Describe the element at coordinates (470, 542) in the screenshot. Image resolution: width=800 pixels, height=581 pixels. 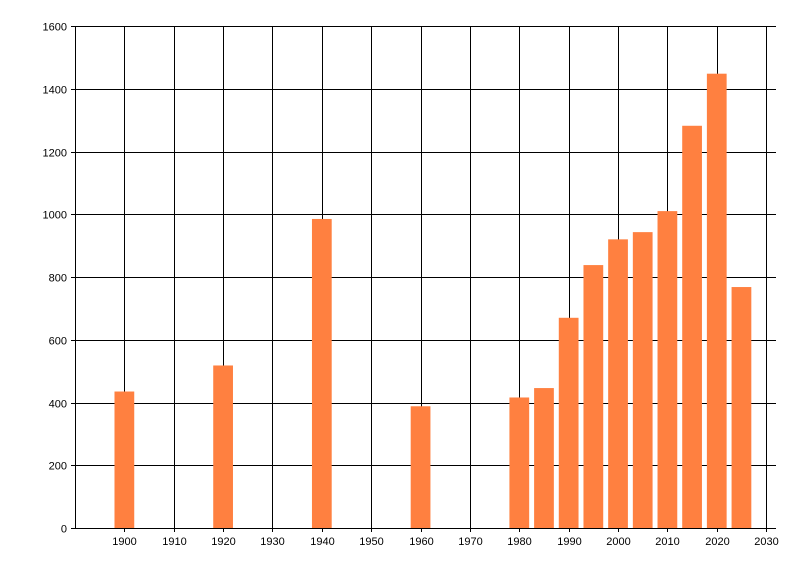
I see `x-tick-label: 1970` at that location.